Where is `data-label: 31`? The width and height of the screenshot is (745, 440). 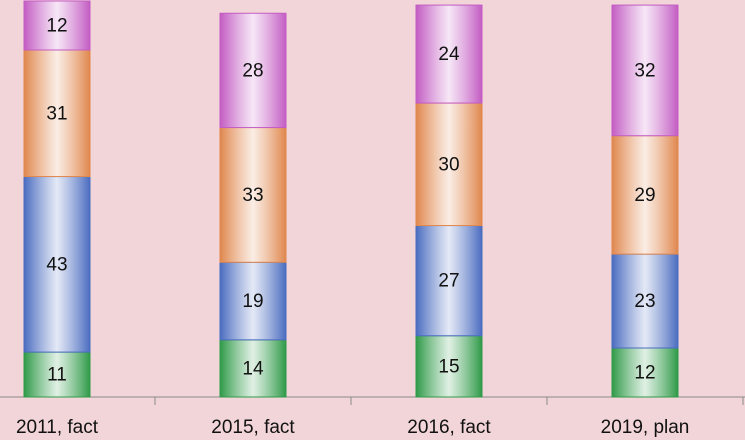 data-label: 31 is located at coordinates (56, 113).